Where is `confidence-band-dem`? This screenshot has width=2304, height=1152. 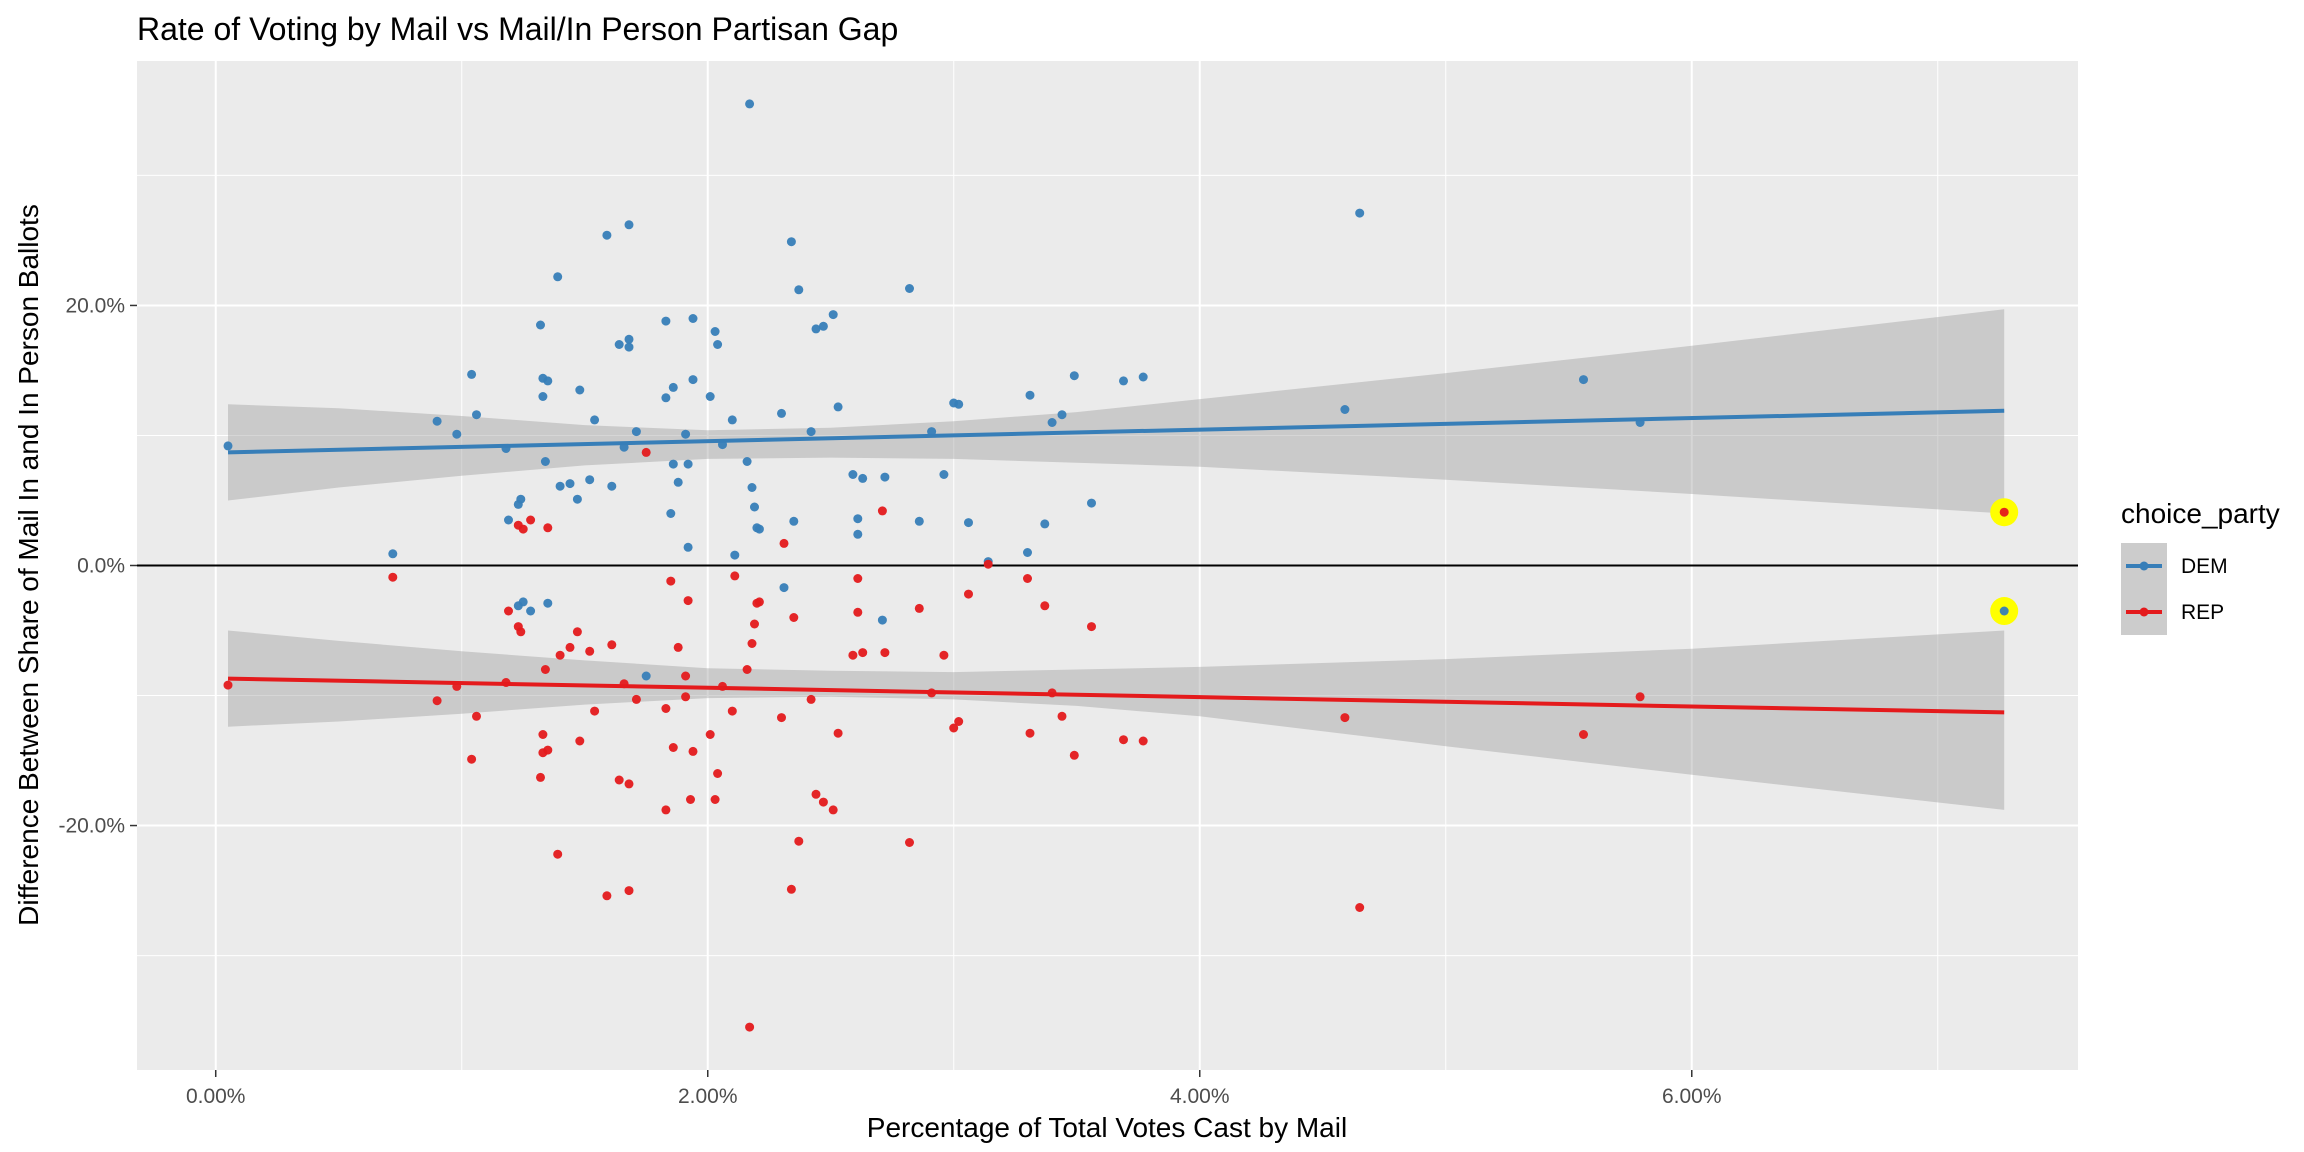
confidence-band-dem is located at coordinates (1116, 411).